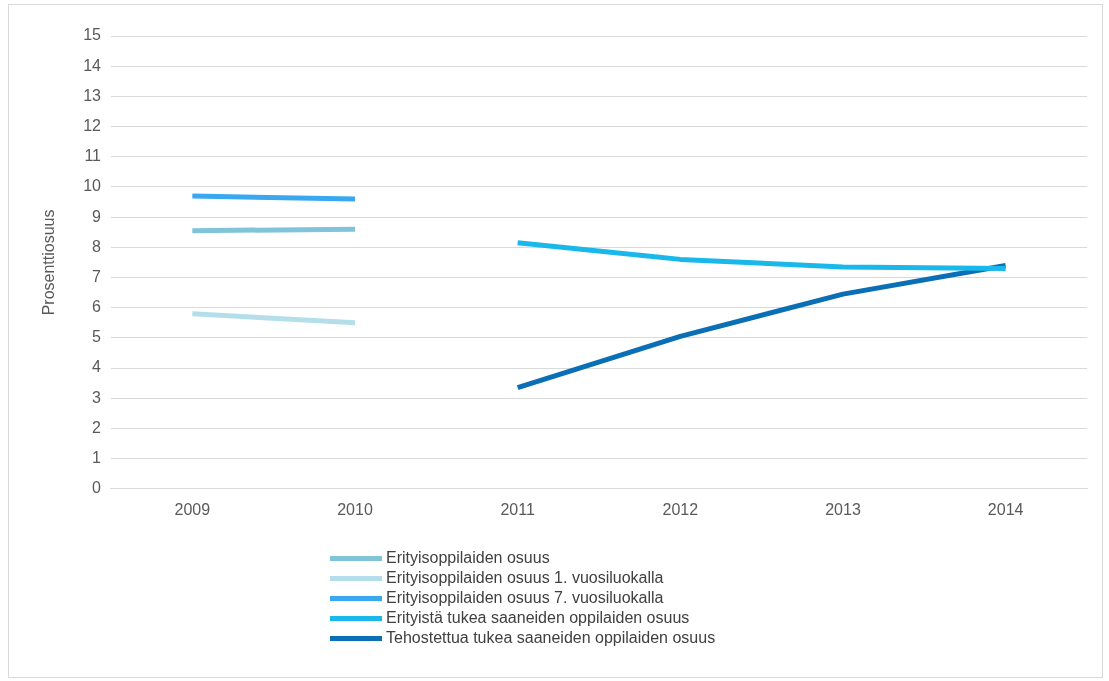  I want to click on x-tick-label: 2009, so click(192, 509).